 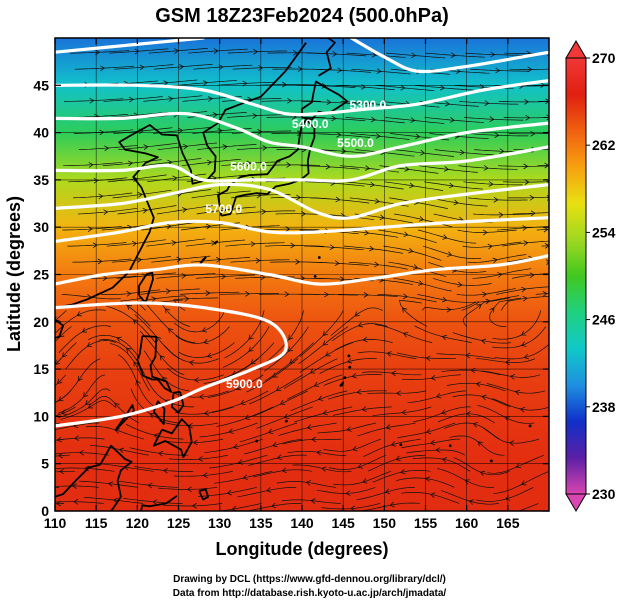 I want to click on x-tick-label: 150, so click(x=385, y=523).